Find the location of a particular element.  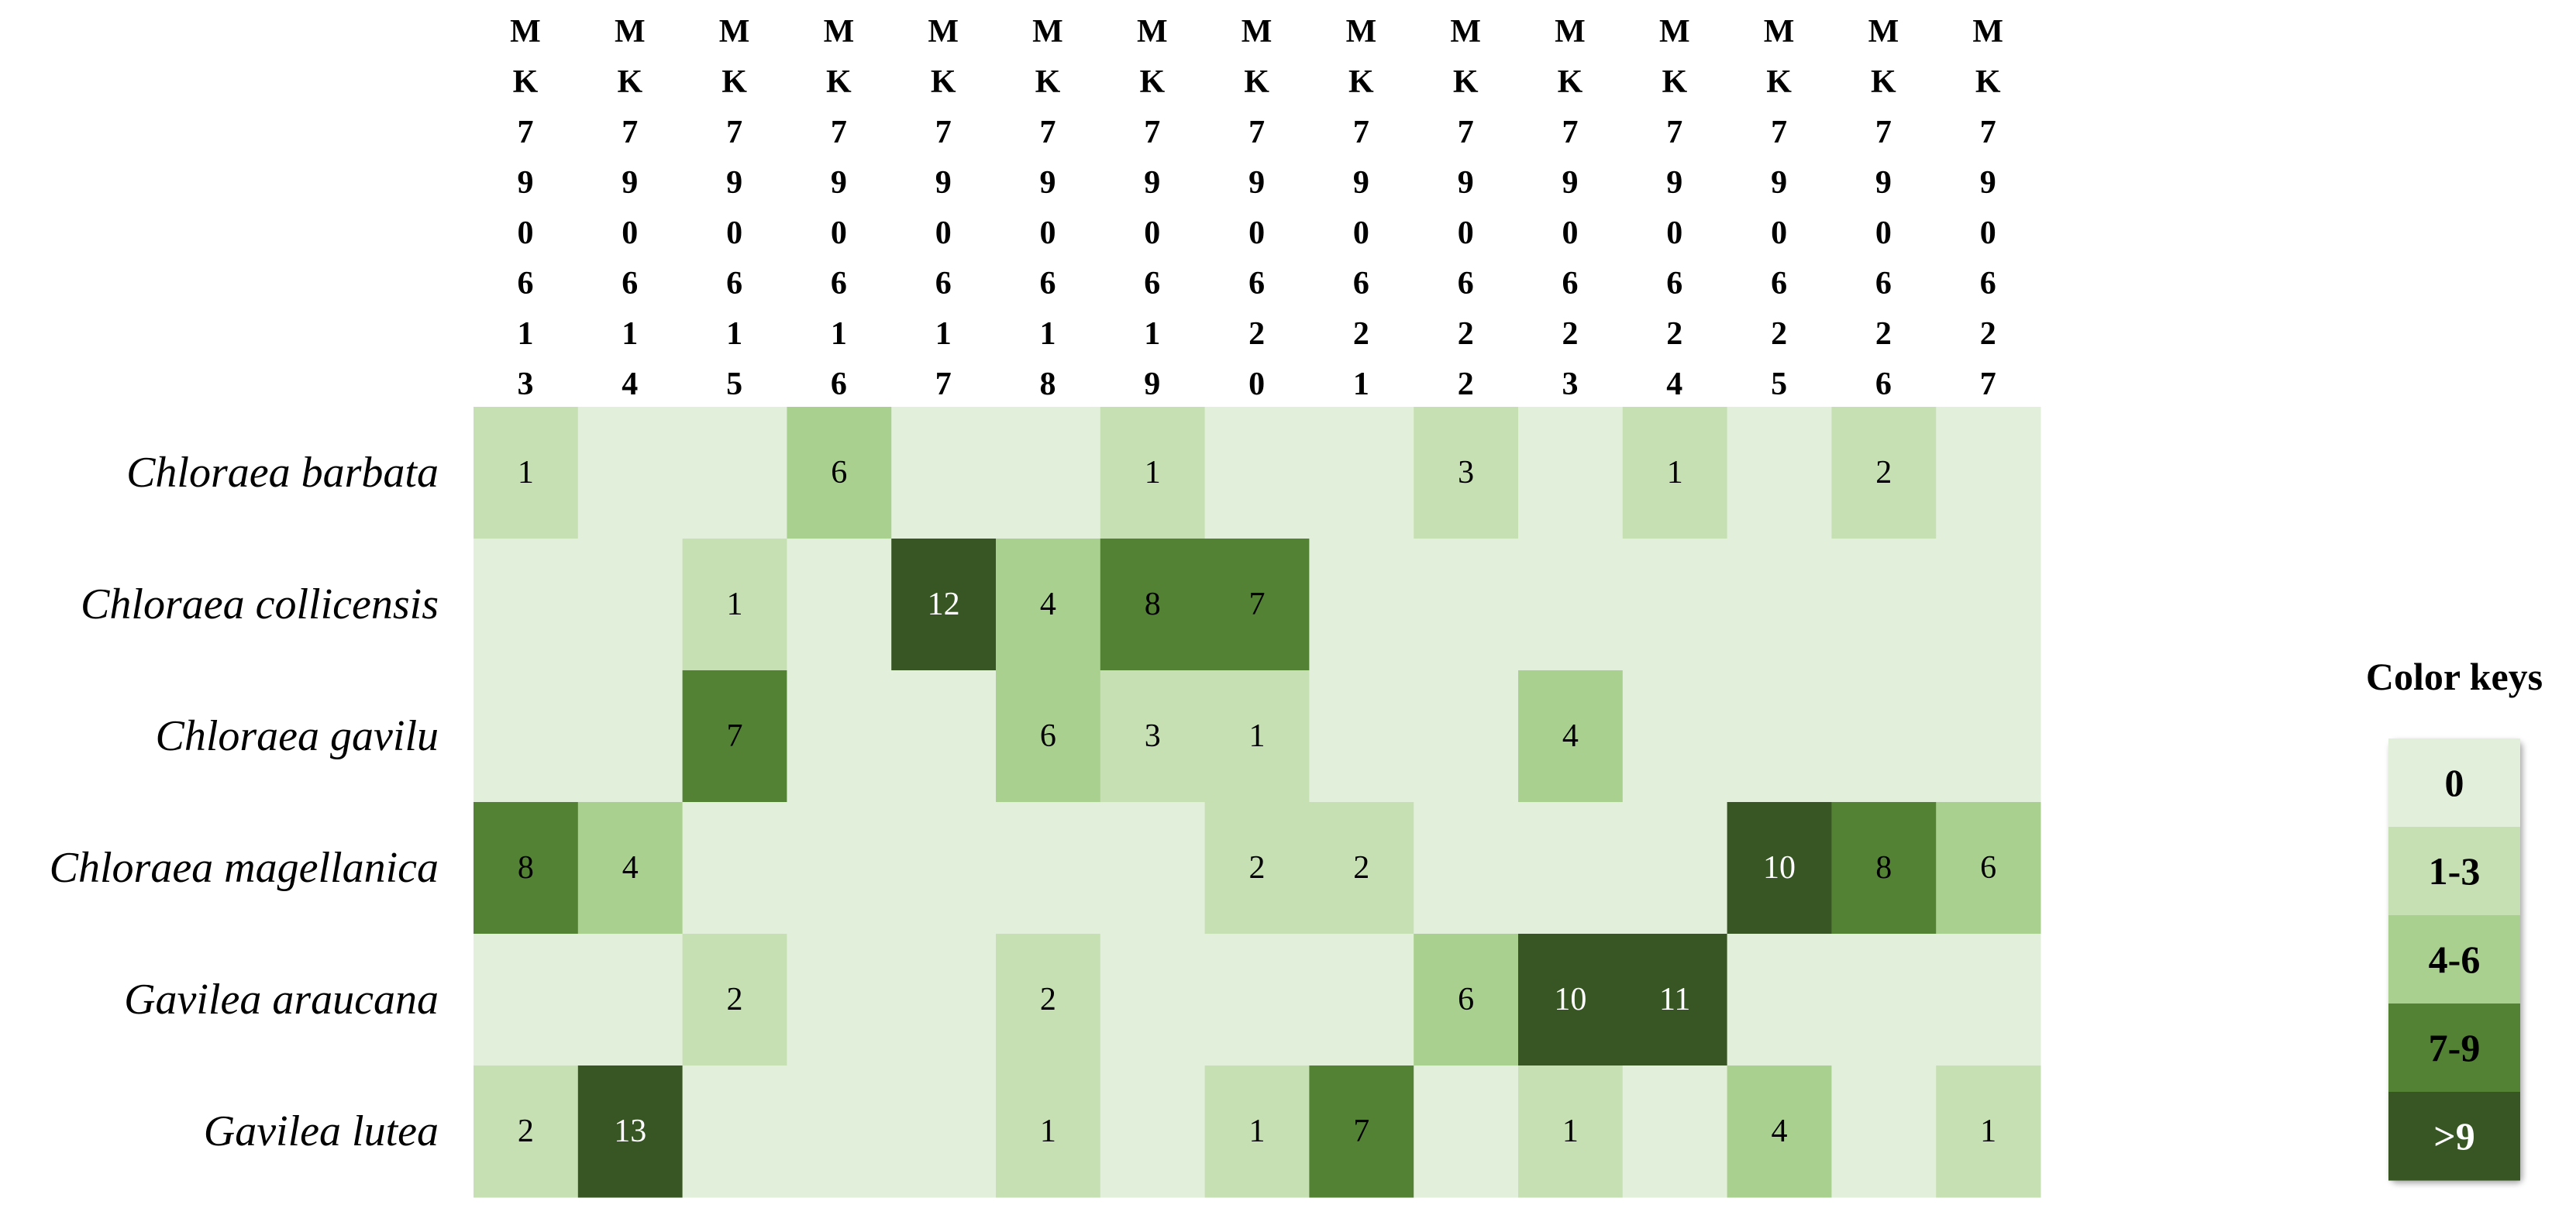

row-label: Chloraea gavilu is located at coordinates (297, 736).